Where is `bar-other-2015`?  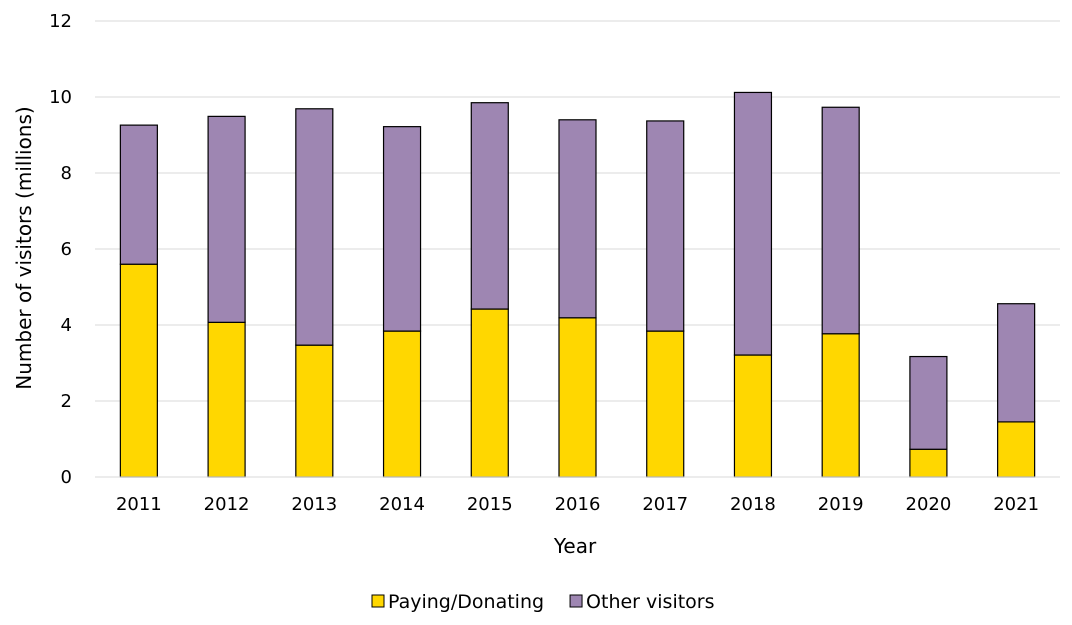
bar-other-2015 is located at coordinates (489, 206).